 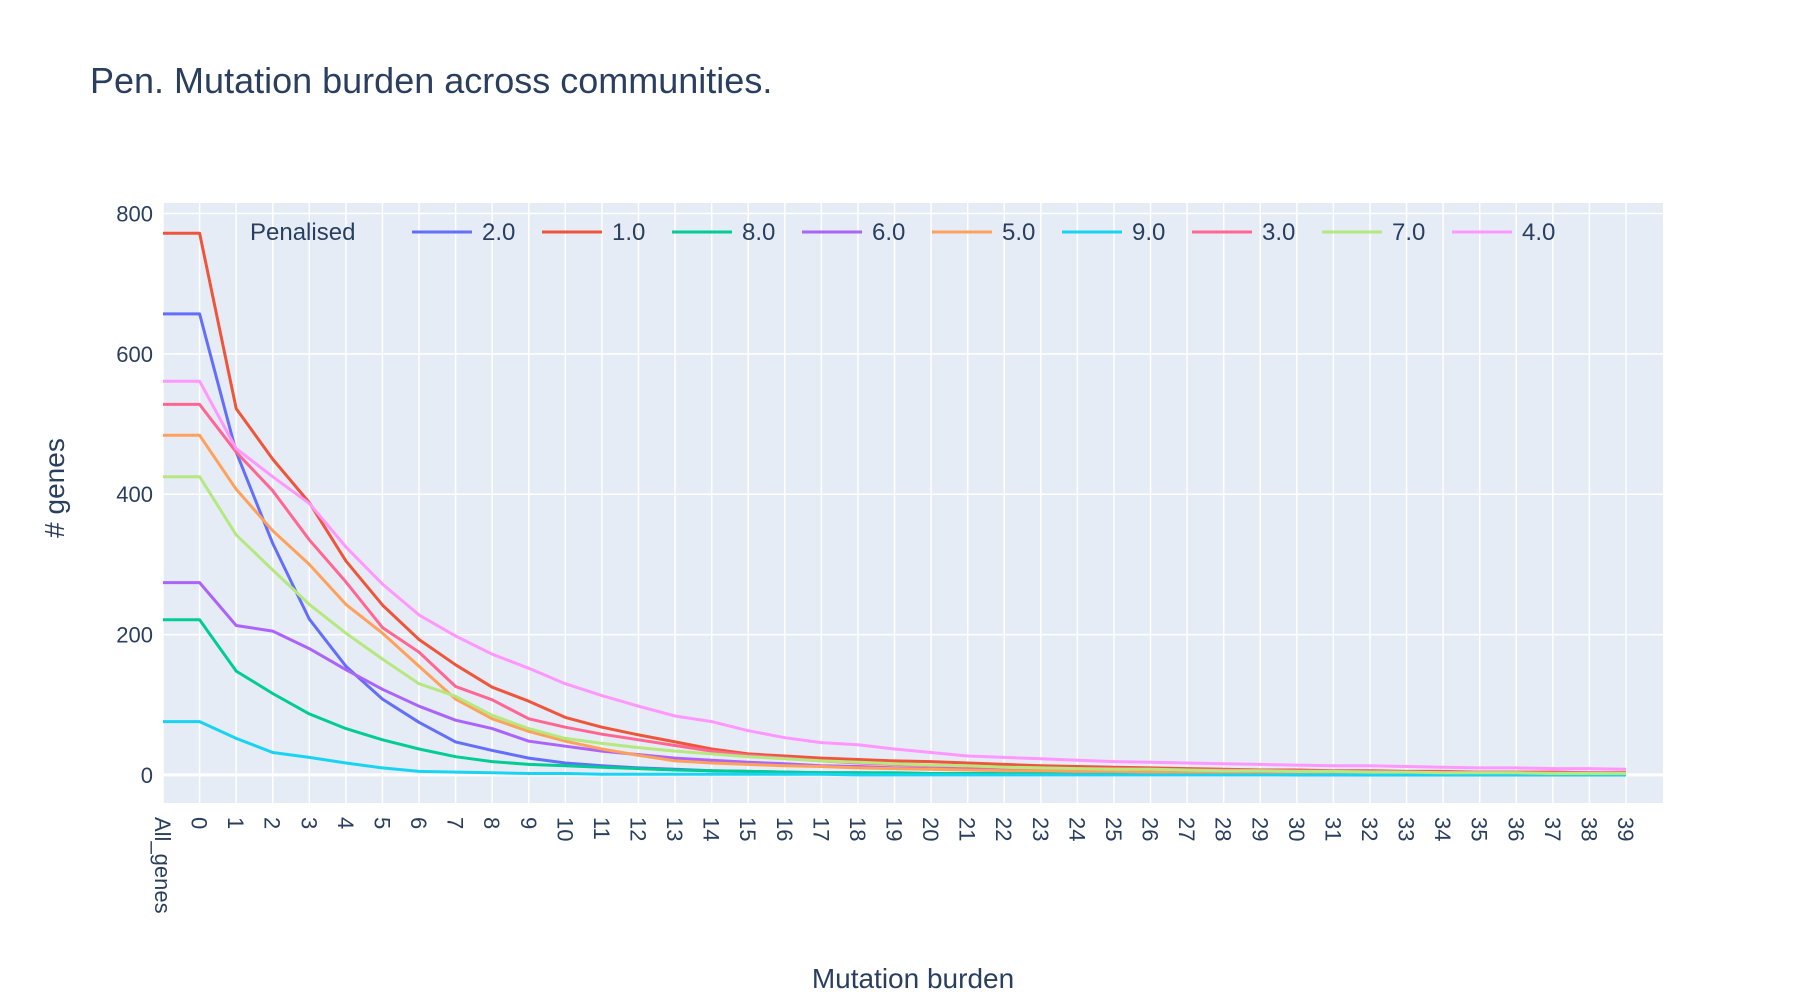 What do you see at coordinates (134, 354) in the screenshot?
I see `y-tick-label: 600` at bounding box center [134, 354].